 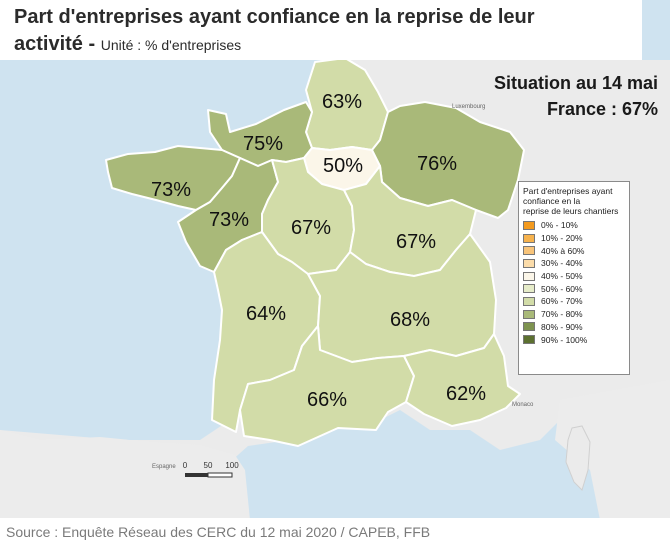 I want to click on scale-tick-50: 50, so click(x=208, y=465).